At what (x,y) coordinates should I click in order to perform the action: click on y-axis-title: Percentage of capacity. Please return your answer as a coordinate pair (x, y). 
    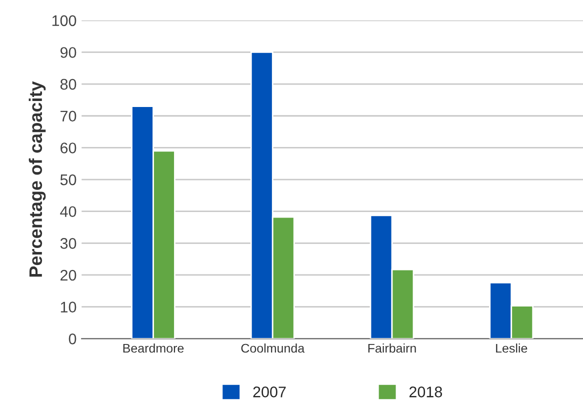
    Looking at the image, I should click on (37, 179).